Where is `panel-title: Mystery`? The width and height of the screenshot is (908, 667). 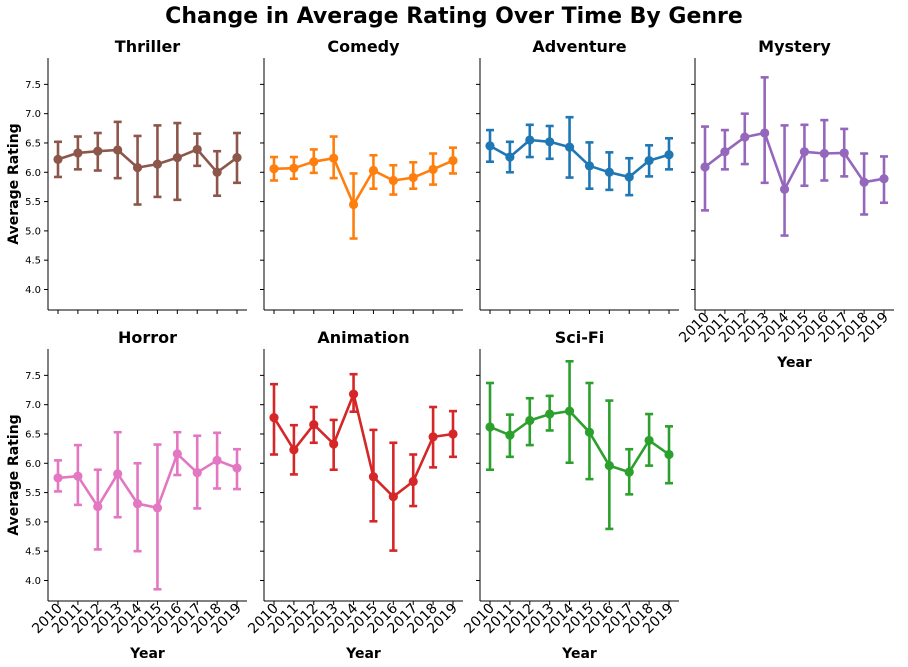 panel-title: Mystery is located at coordinates (794, 46).